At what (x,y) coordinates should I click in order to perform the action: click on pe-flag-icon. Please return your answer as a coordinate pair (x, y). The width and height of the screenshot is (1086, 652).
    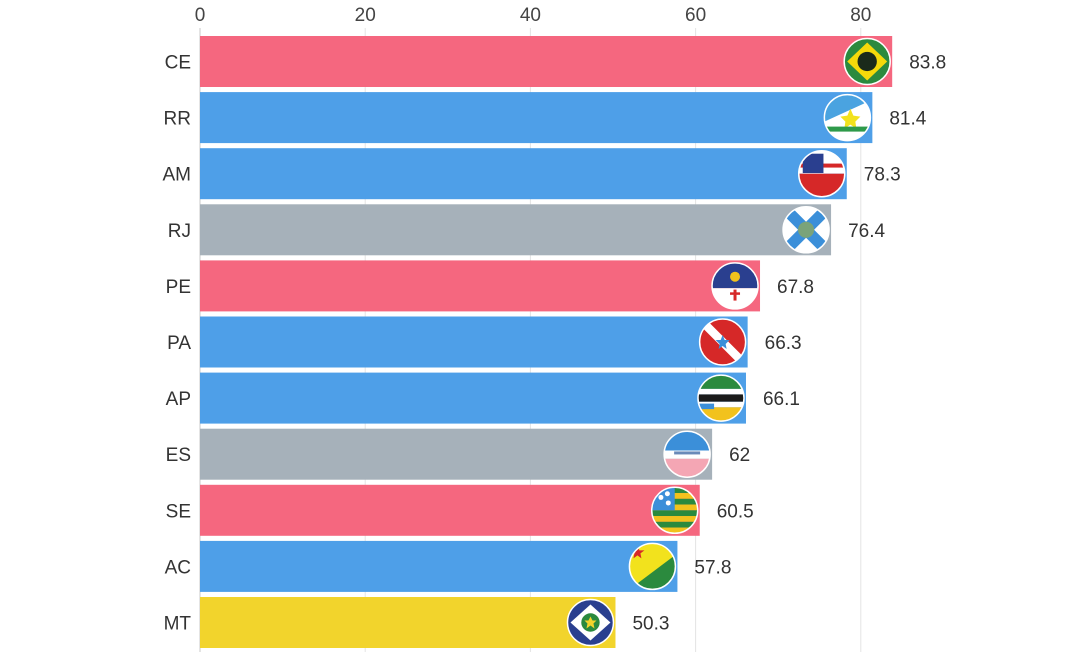
    Looking at the image, I should click on (735, 286).